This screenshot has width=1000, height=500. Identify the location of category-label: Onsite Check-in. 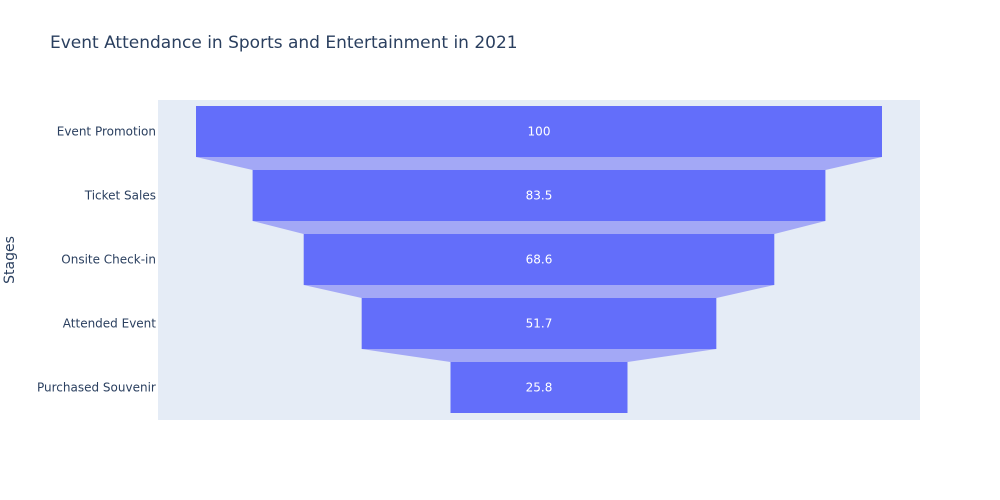
(108, 260).